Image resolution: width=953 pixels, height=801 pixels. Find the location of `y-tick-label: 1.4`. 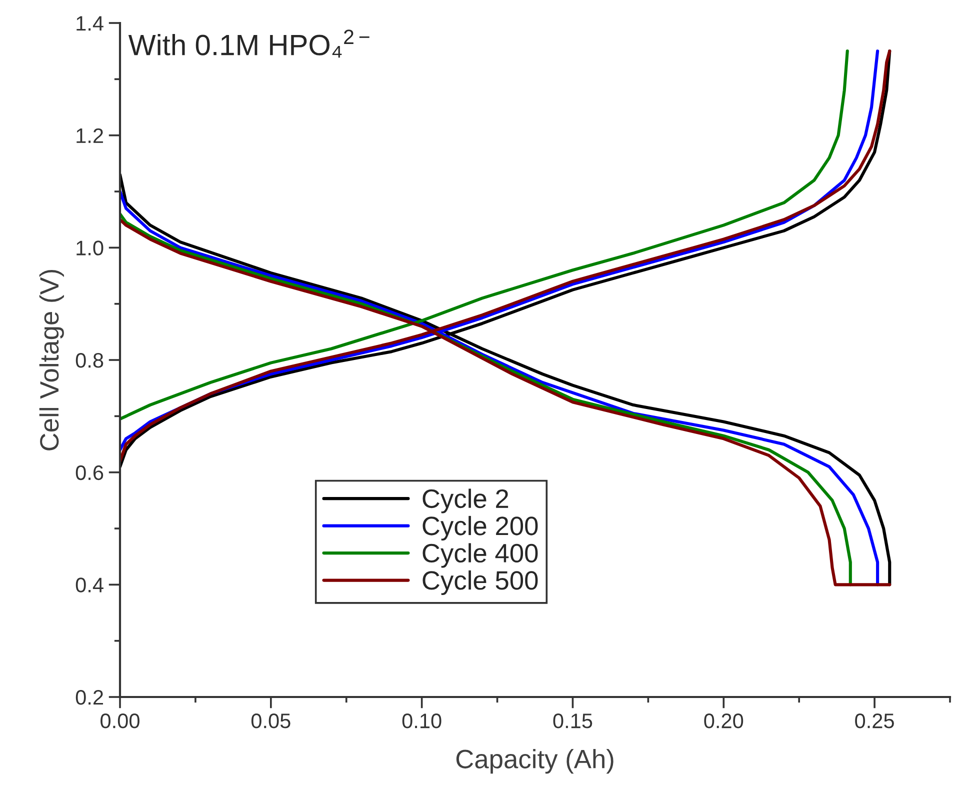

y-tick-label: 1.4 is located at coordinates (90, 23).